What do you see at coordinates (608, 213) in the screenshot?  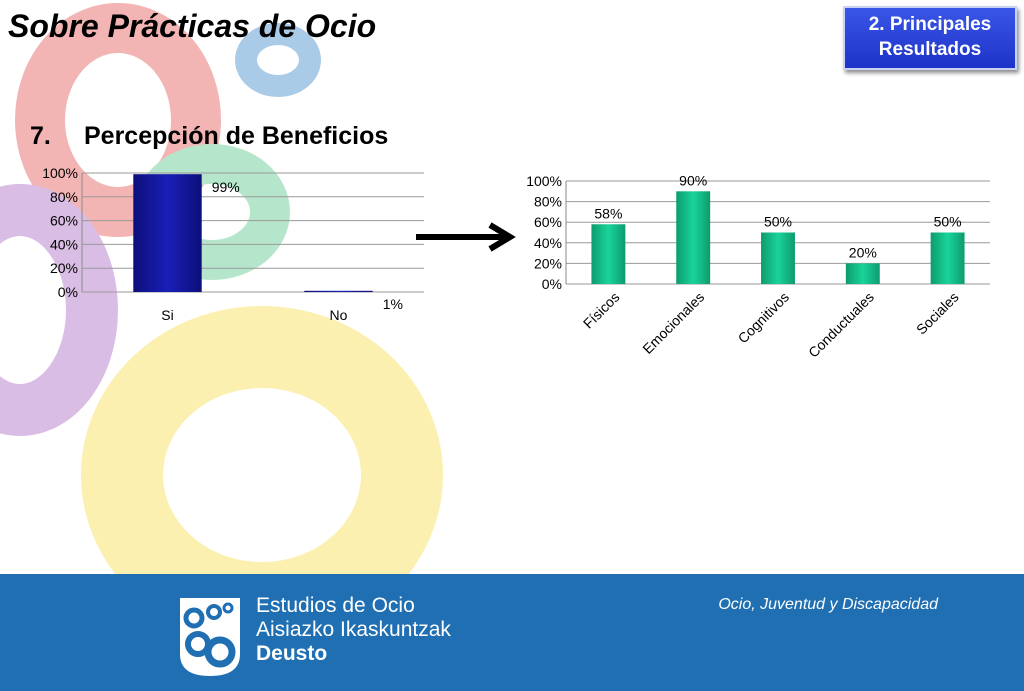 I see `data-label: 58%` at bounding box center [608, 213].